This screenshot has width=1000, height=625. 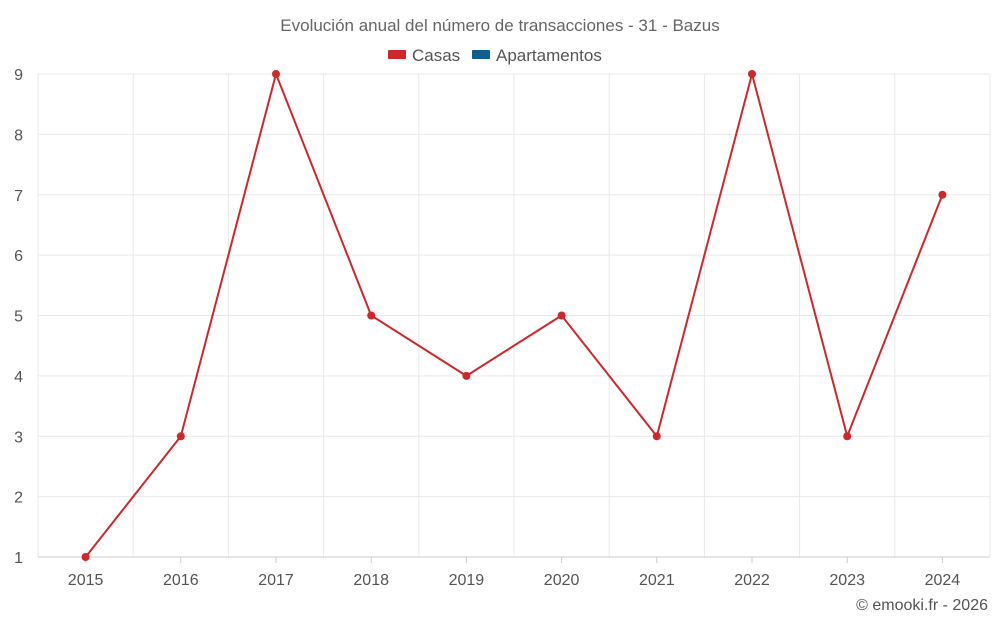 What do you see at coordinates (18, 75) in the screenshot?
I see `y-tick-label: 9` at bounding box center [18, 75].